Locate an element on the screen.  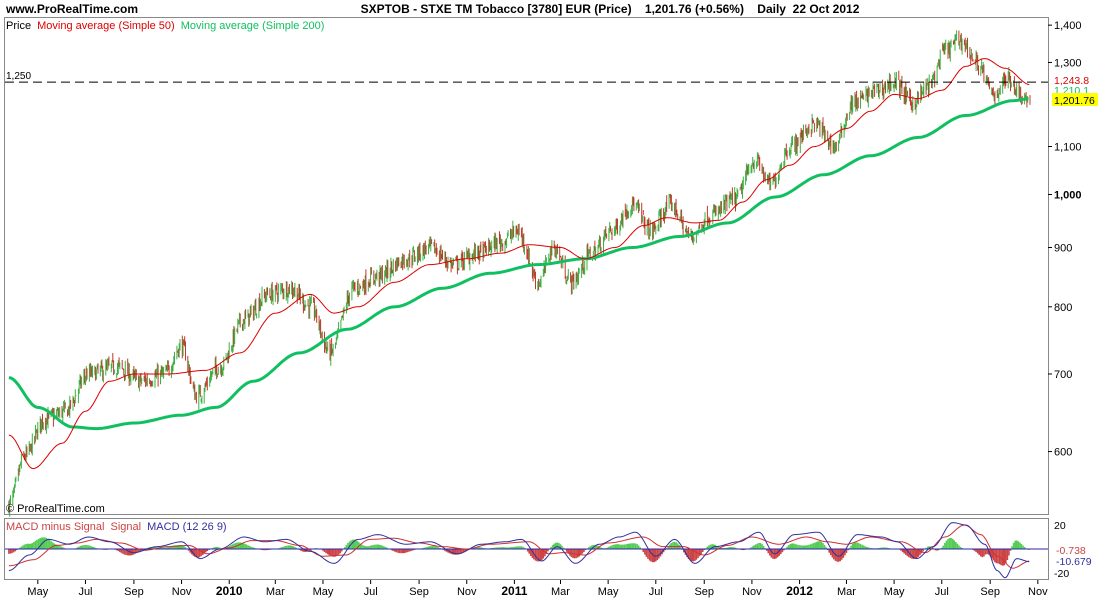
price-axis-label: 1,300 is located at coordinates (1068, 63).